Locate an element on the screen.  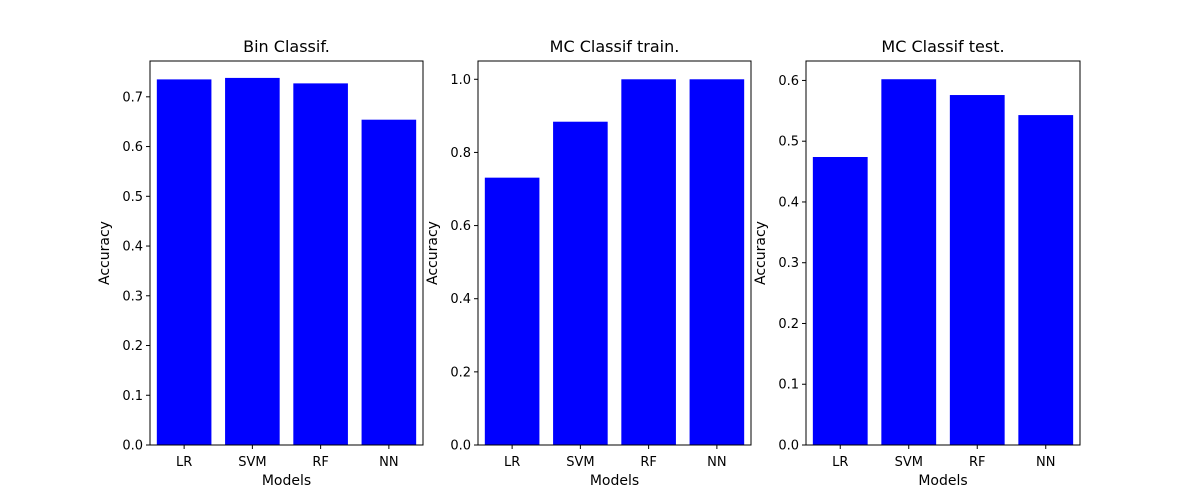
chart-title: Bin Classif. is located at coordinates (286, 46).